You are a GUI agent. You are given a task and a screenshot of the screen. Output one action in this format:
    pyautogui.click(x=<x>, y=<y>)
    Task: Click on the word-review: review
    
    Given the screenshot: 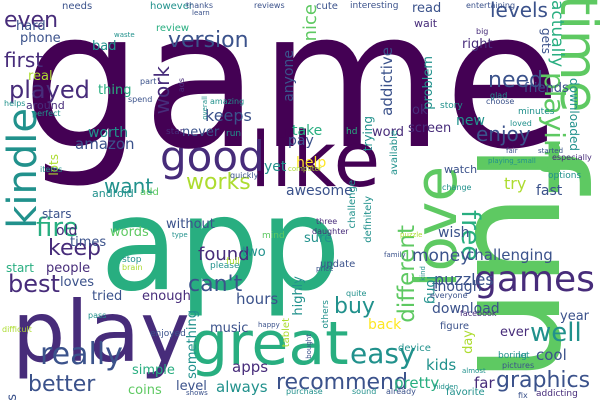 What is the action you would take?
    pyautogui.click(x=173, y=28)
    